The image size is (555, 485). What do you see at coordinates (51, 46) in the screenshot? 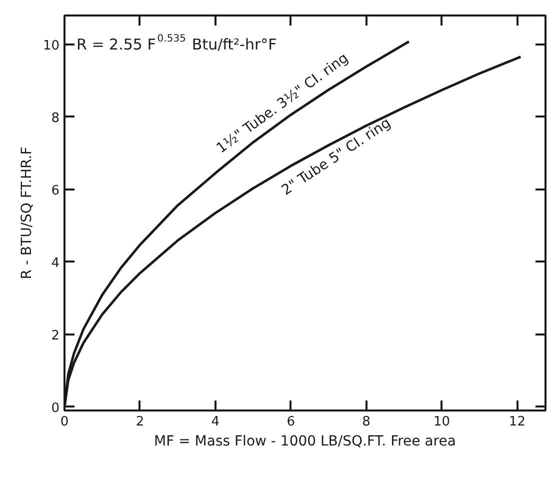
I see `y-tick-label: 10` at bounding box center [51, 46].